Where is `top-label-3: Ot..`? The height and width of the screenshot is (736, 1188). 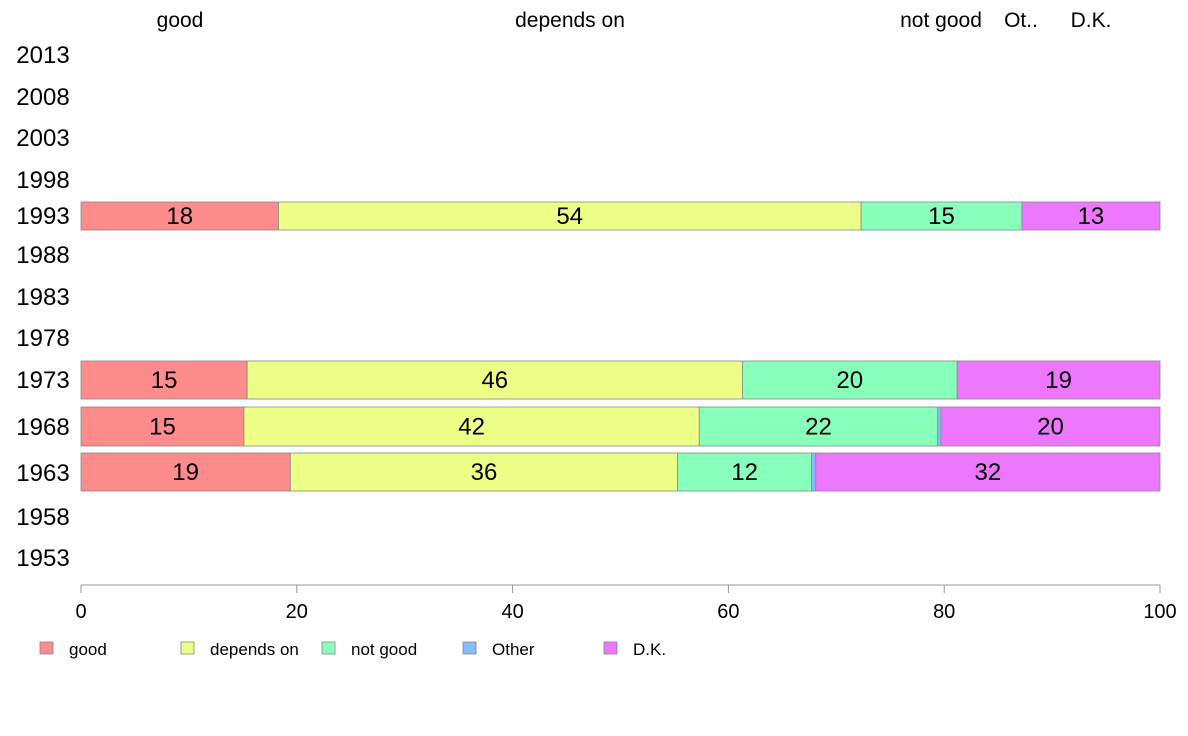
top-label-3: Ot.. is located at coordinates (1021, 20).